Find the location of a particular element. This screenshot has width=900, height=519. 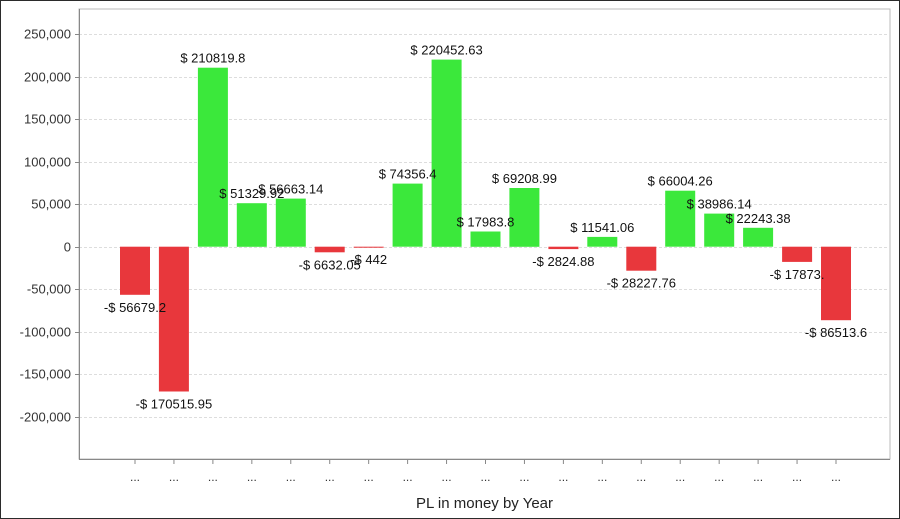

data-label: -$ 2824.88 is located at coordinates (563, 261).